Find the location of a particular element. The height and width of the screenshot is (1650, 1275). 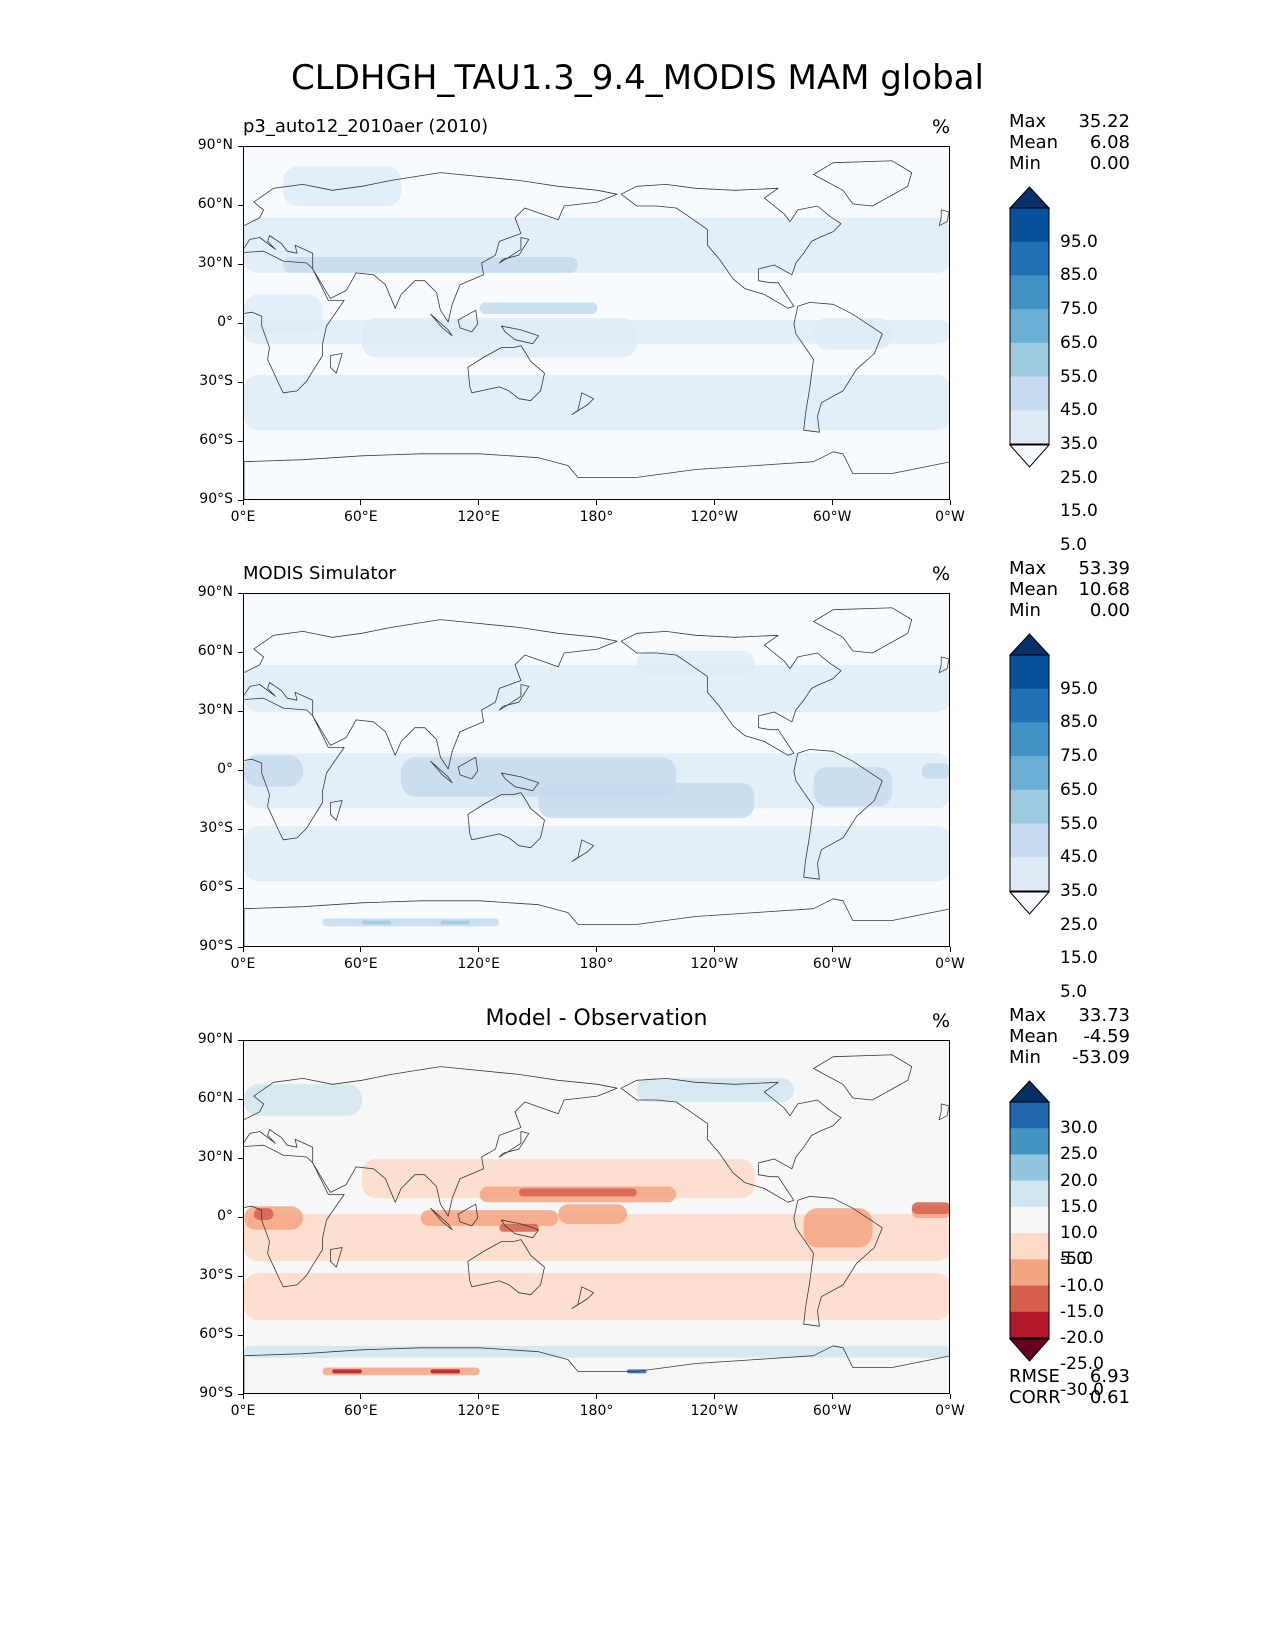

colorbar-tick-label: -5.0 is located at coordinates (1077, 1259).